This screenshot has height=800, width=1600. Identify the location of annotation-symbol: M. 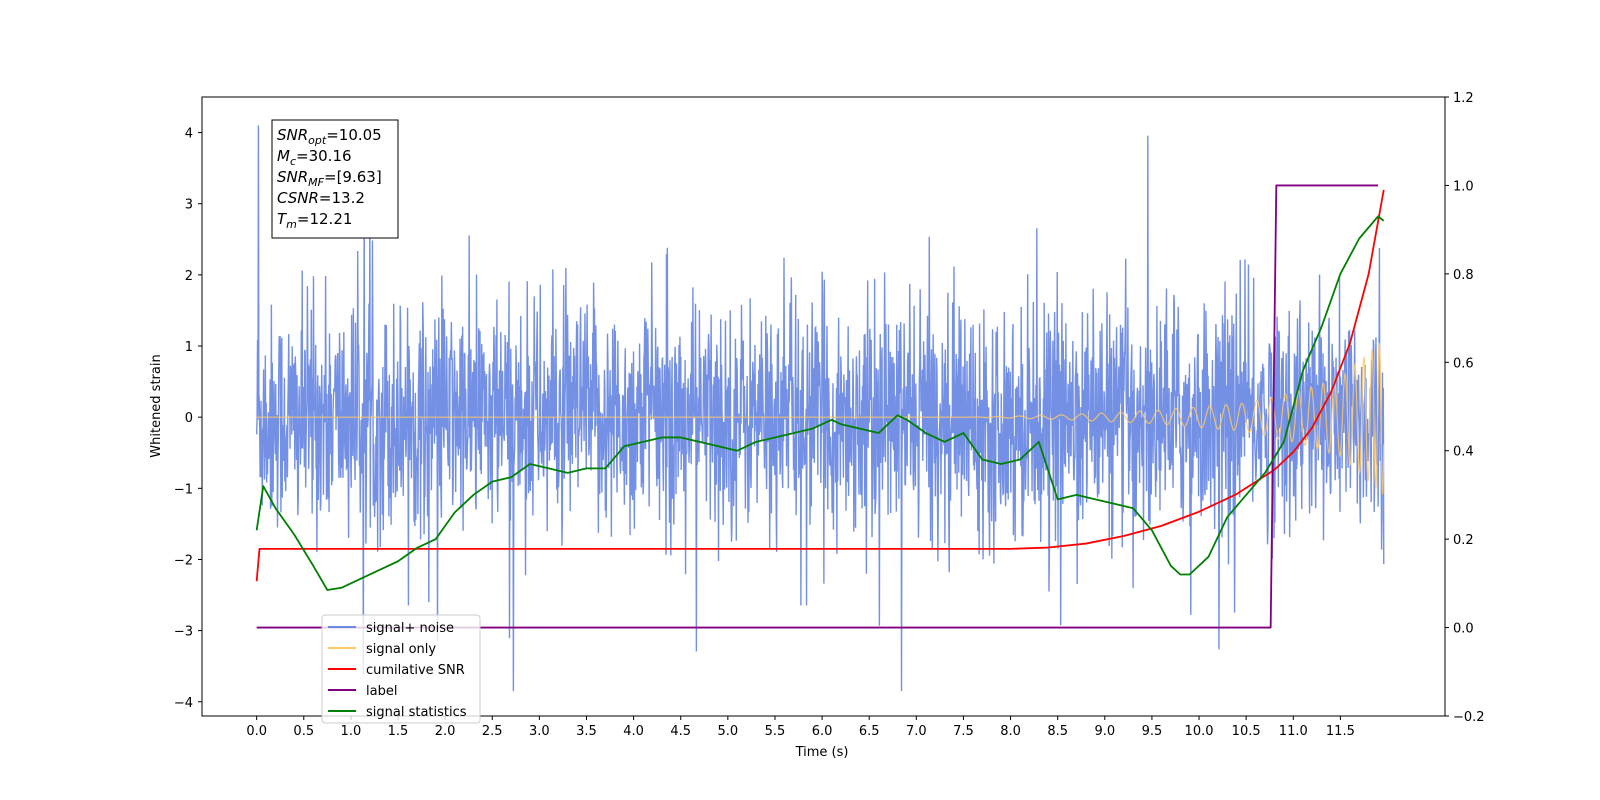
(283, 156).